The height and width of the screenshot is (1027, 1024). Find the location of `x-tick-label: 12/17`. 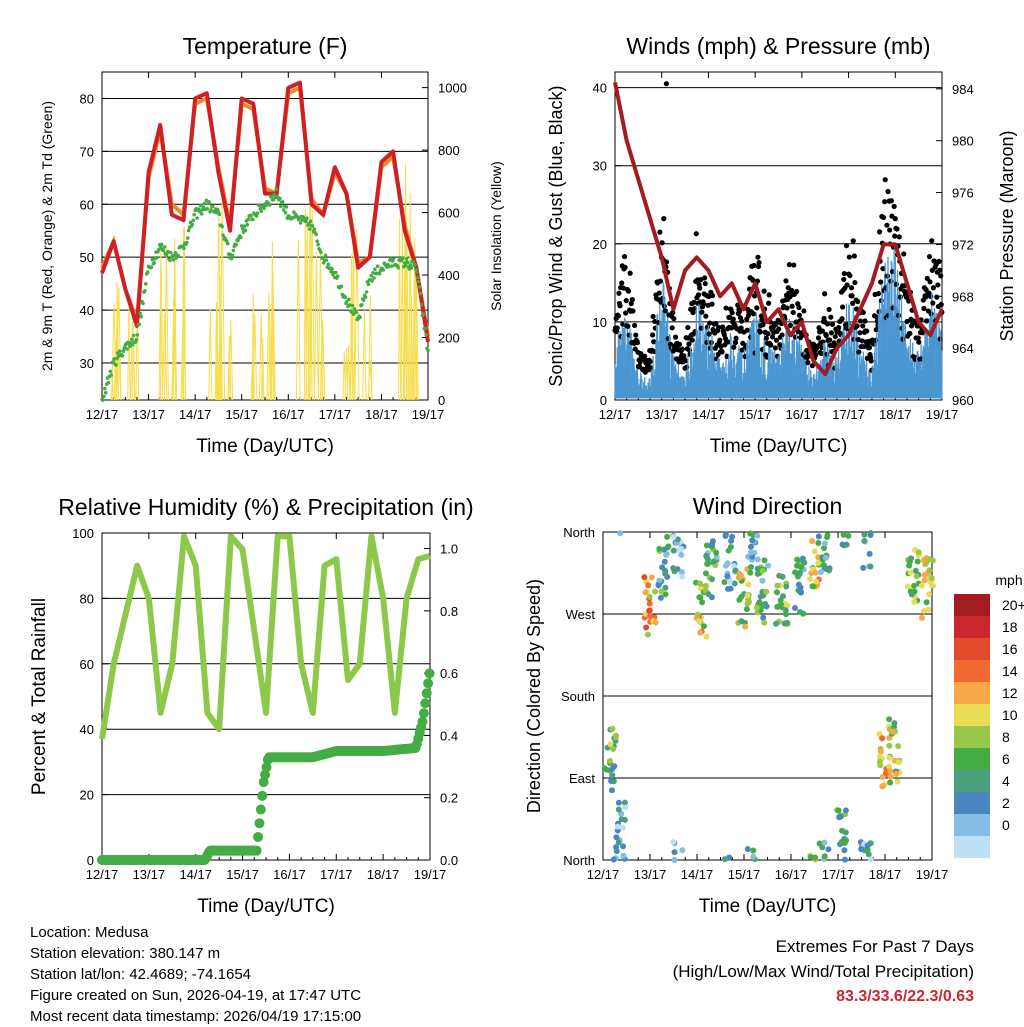

x-tick-label: 12/17 is located at coordinates (102, 874).